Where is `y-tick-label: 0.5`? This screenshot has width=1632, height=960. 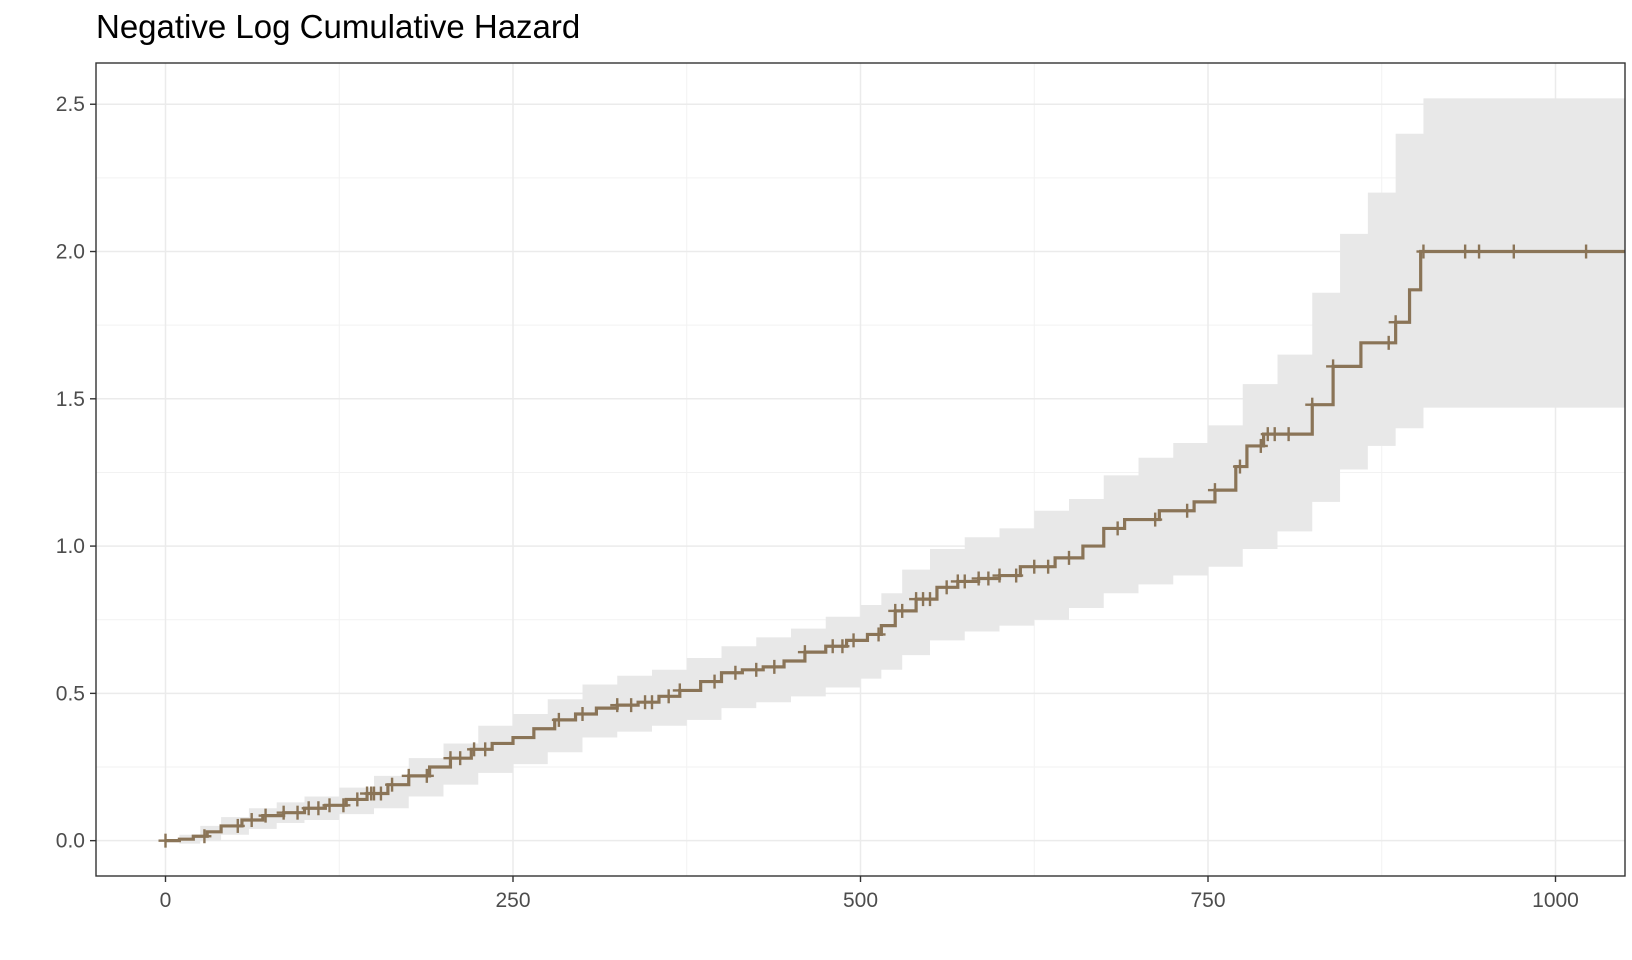
y-tick-label: 0.5 is located at coordinates (70, 693).